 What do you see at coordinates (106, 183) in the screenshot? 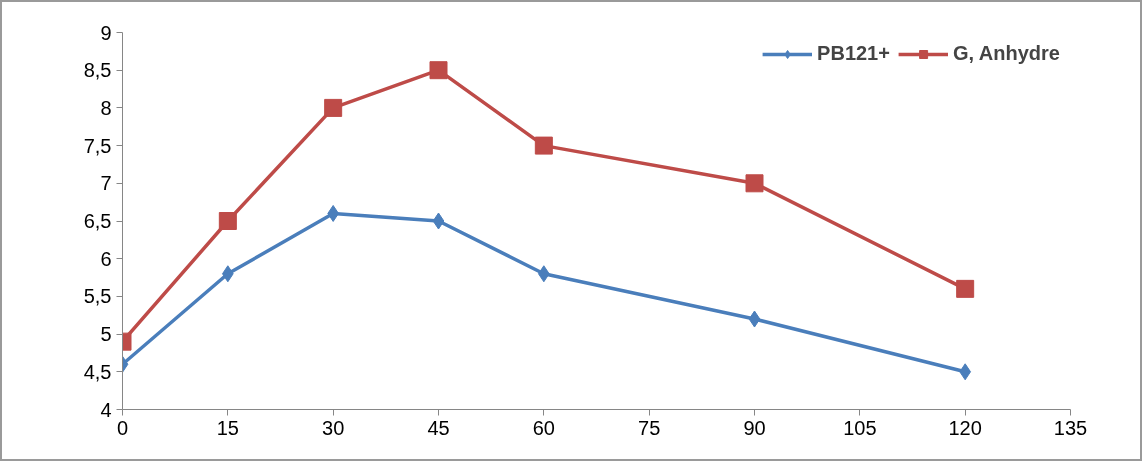
I see `y-tick-label: 7` at bounding box center [106, 183].